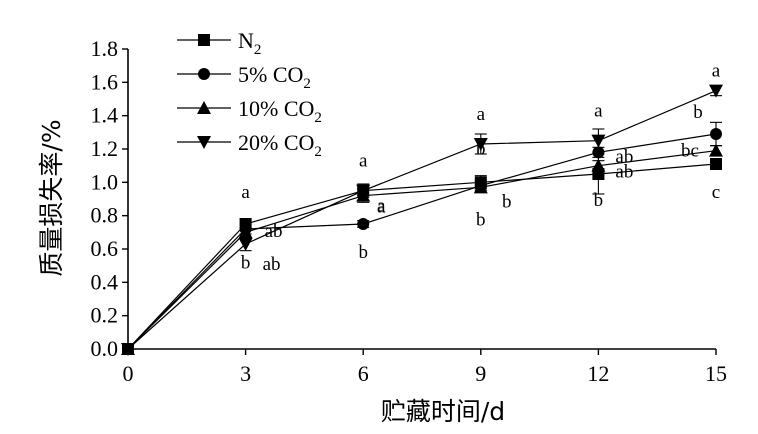 The height and width of the screenshot is (434, 758). What do you see at coordinates (690, 151) in the screenshot?
I see `sig-letter-2-5: bc` at bounding box center [690, 151].